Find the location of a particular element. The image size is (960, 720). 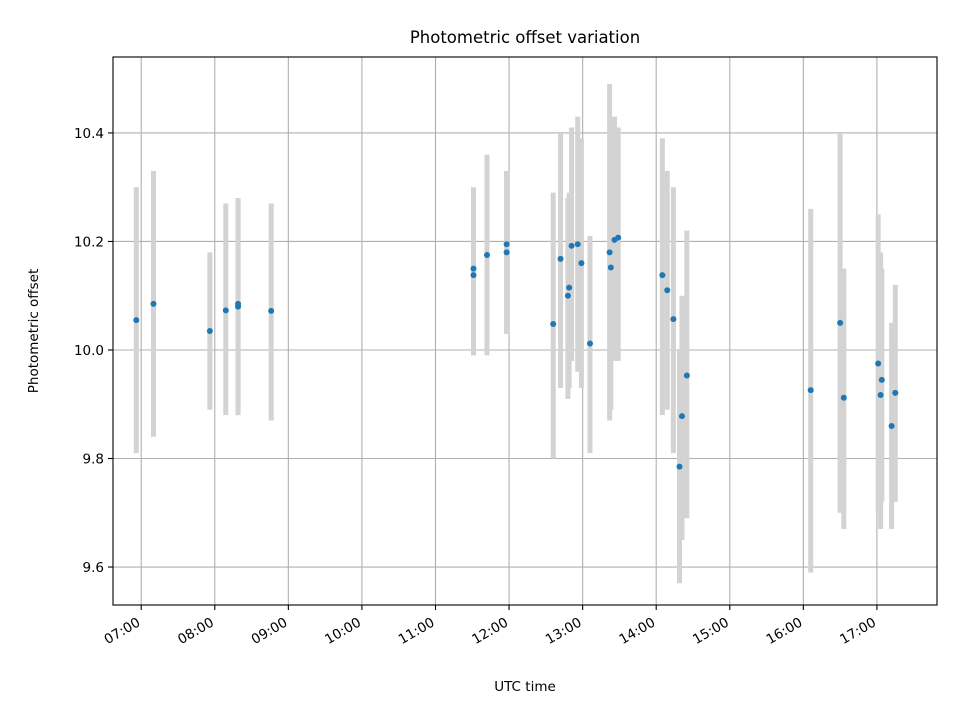

y-tick-label: 10.2 is located at coordinates (89, 242).